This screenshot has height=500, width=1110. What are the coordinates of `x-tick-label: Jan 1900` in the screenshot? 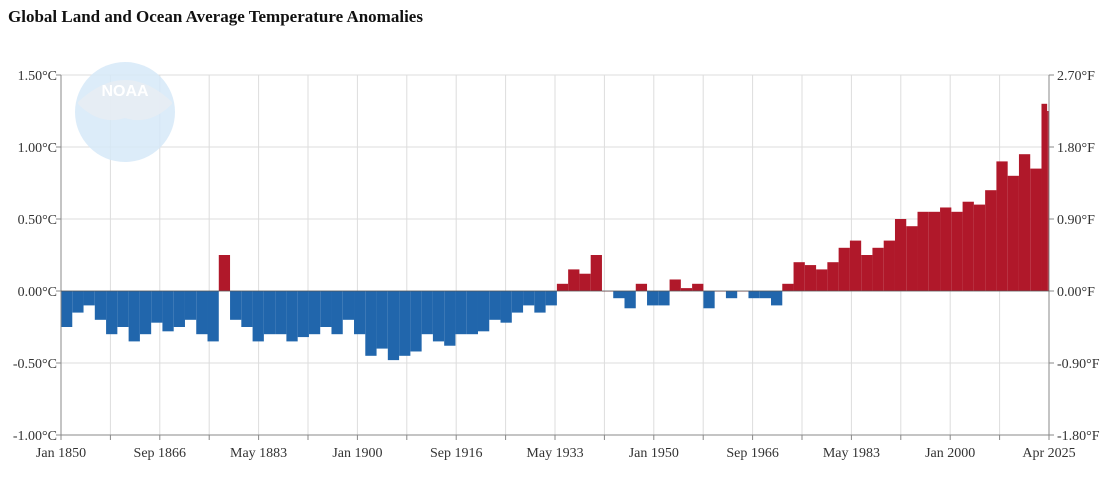 It's located at (357, 453).